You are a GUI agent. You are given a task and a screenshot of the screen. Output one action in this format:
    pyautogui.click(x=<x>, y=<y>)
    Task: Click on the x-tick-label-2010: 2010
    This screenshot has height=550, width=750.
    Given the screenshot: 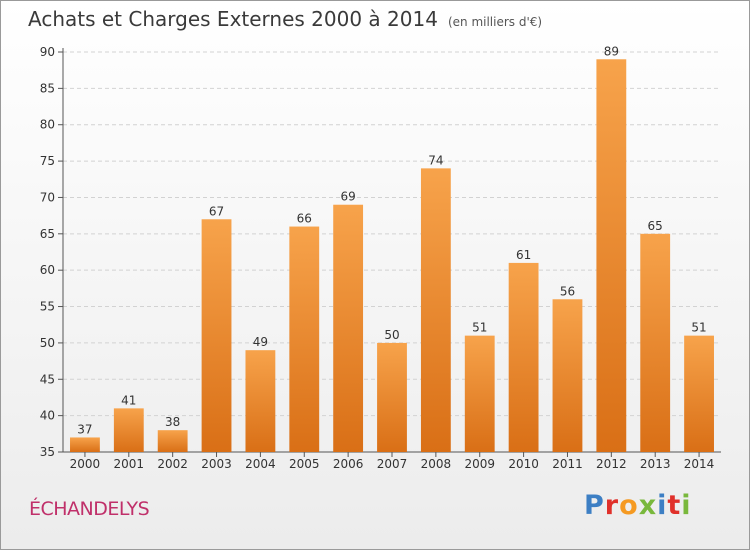 What is the action you would take?
    pyautogui.click(x=523, y=464)
    